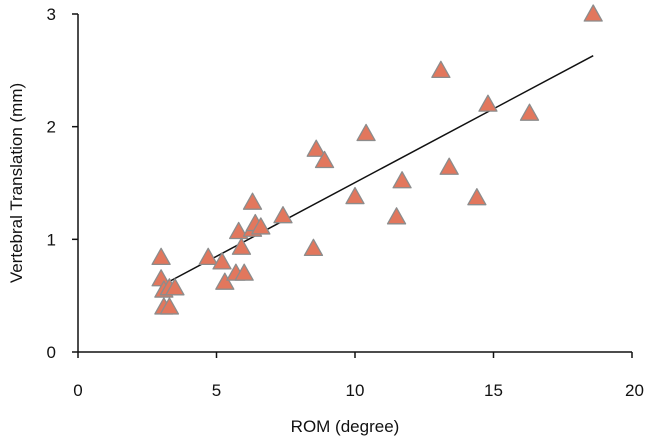 The image size is (647, 442). Describe the element at coordinates (77, 390) in the screenshot. I see `x-tick-label: 0` at that location.